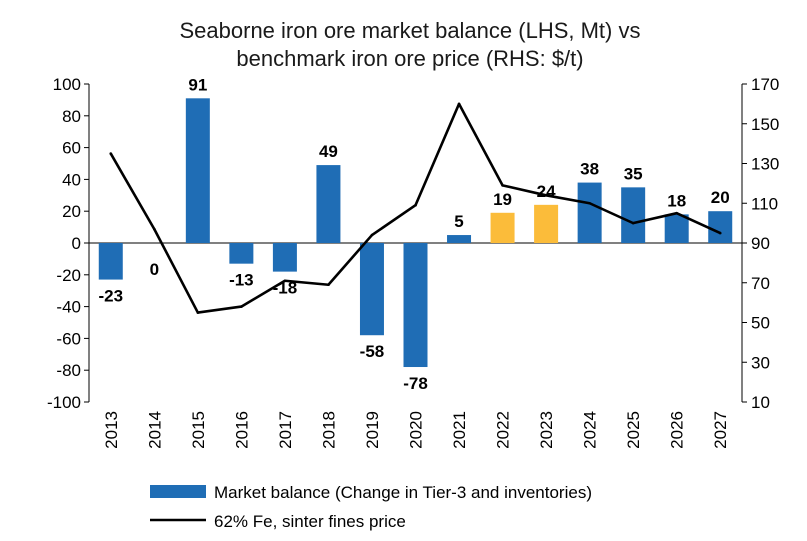  I want to click on bar-2020, so click(415, 305).